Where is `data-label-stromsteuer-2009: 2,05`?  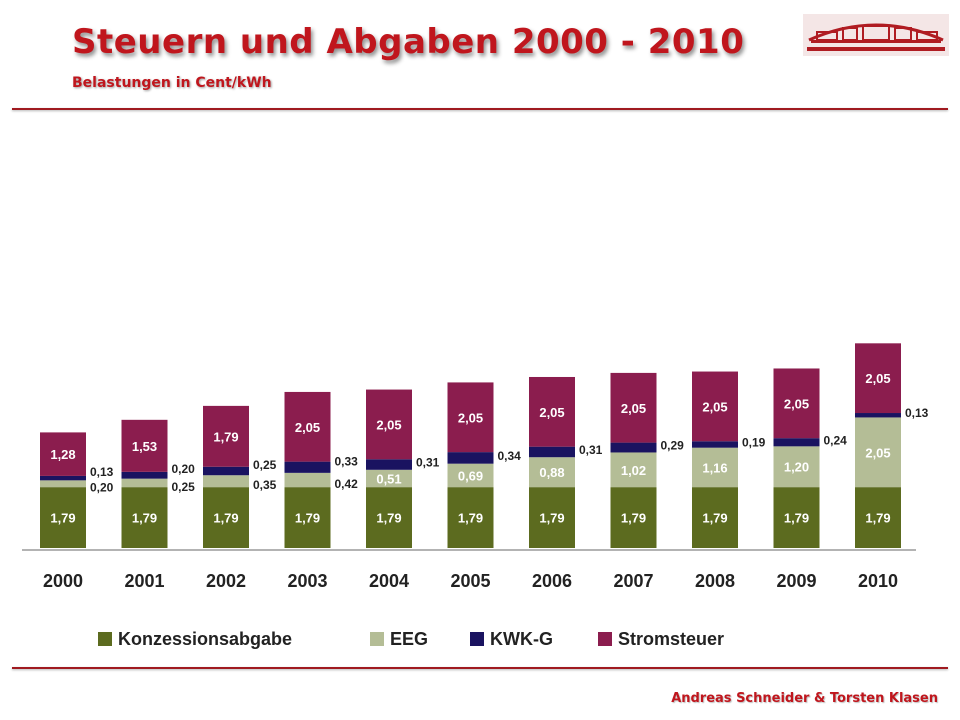 data-label-stromsteuer-2009: 2,05 is located at coordinates (796, 403).